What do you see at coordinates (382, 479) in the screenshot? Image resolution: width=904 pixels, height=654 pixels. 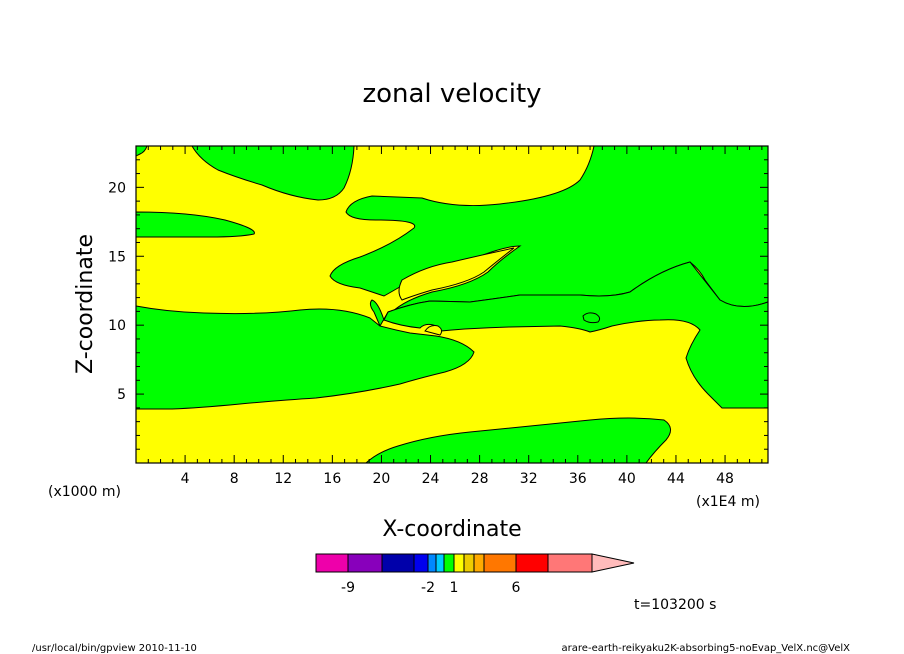 I see `x-tick-label: 20` at bounding box center [382, 479].